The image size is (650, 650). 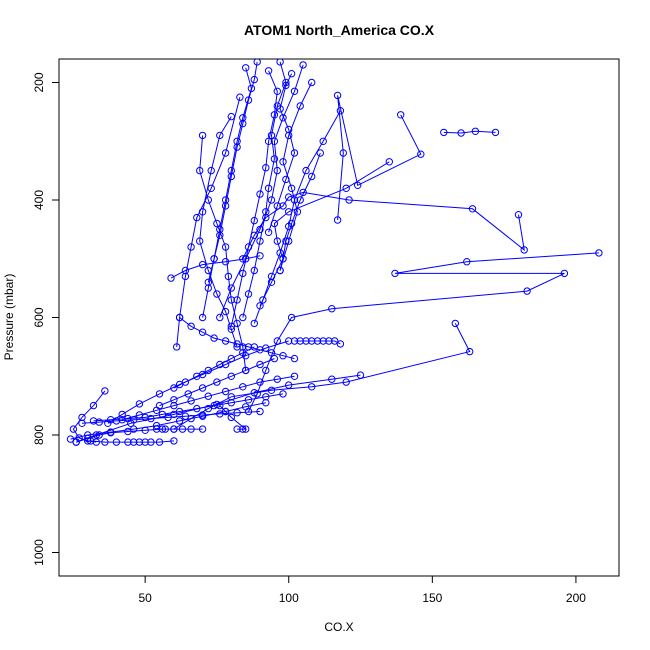 What do you see at coordinates (39, 200) in the screenshot?
I see `y-tick-label: 400` at bounding box center [39, 200].